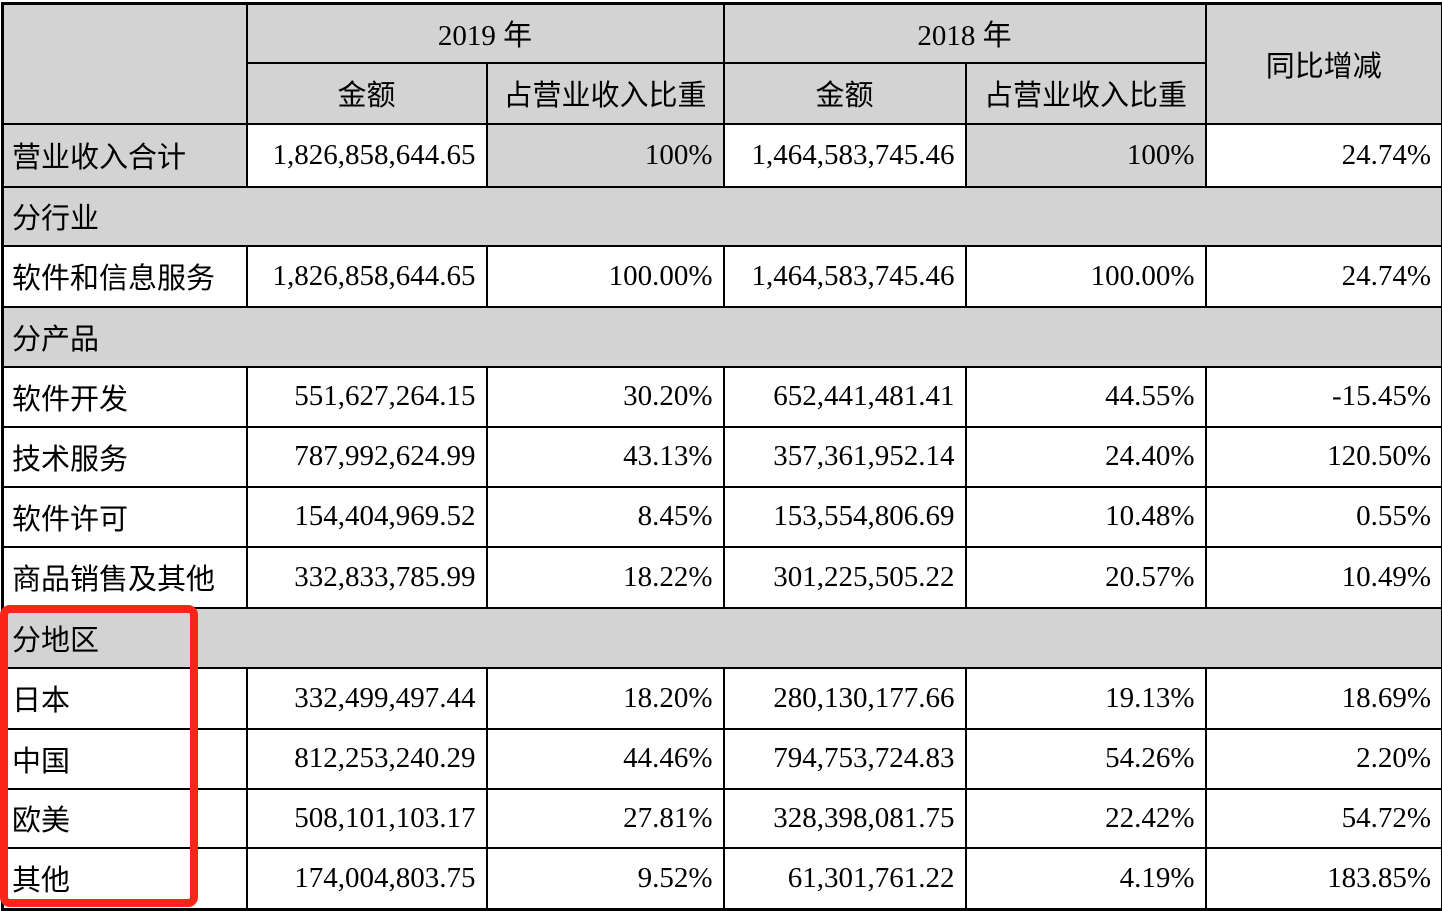 The width and height of the screenshot is (1442, 911). Describe the element at coordinates (605, 155) in the screenshot. I see `cell-share-2019: 100%` at that location.